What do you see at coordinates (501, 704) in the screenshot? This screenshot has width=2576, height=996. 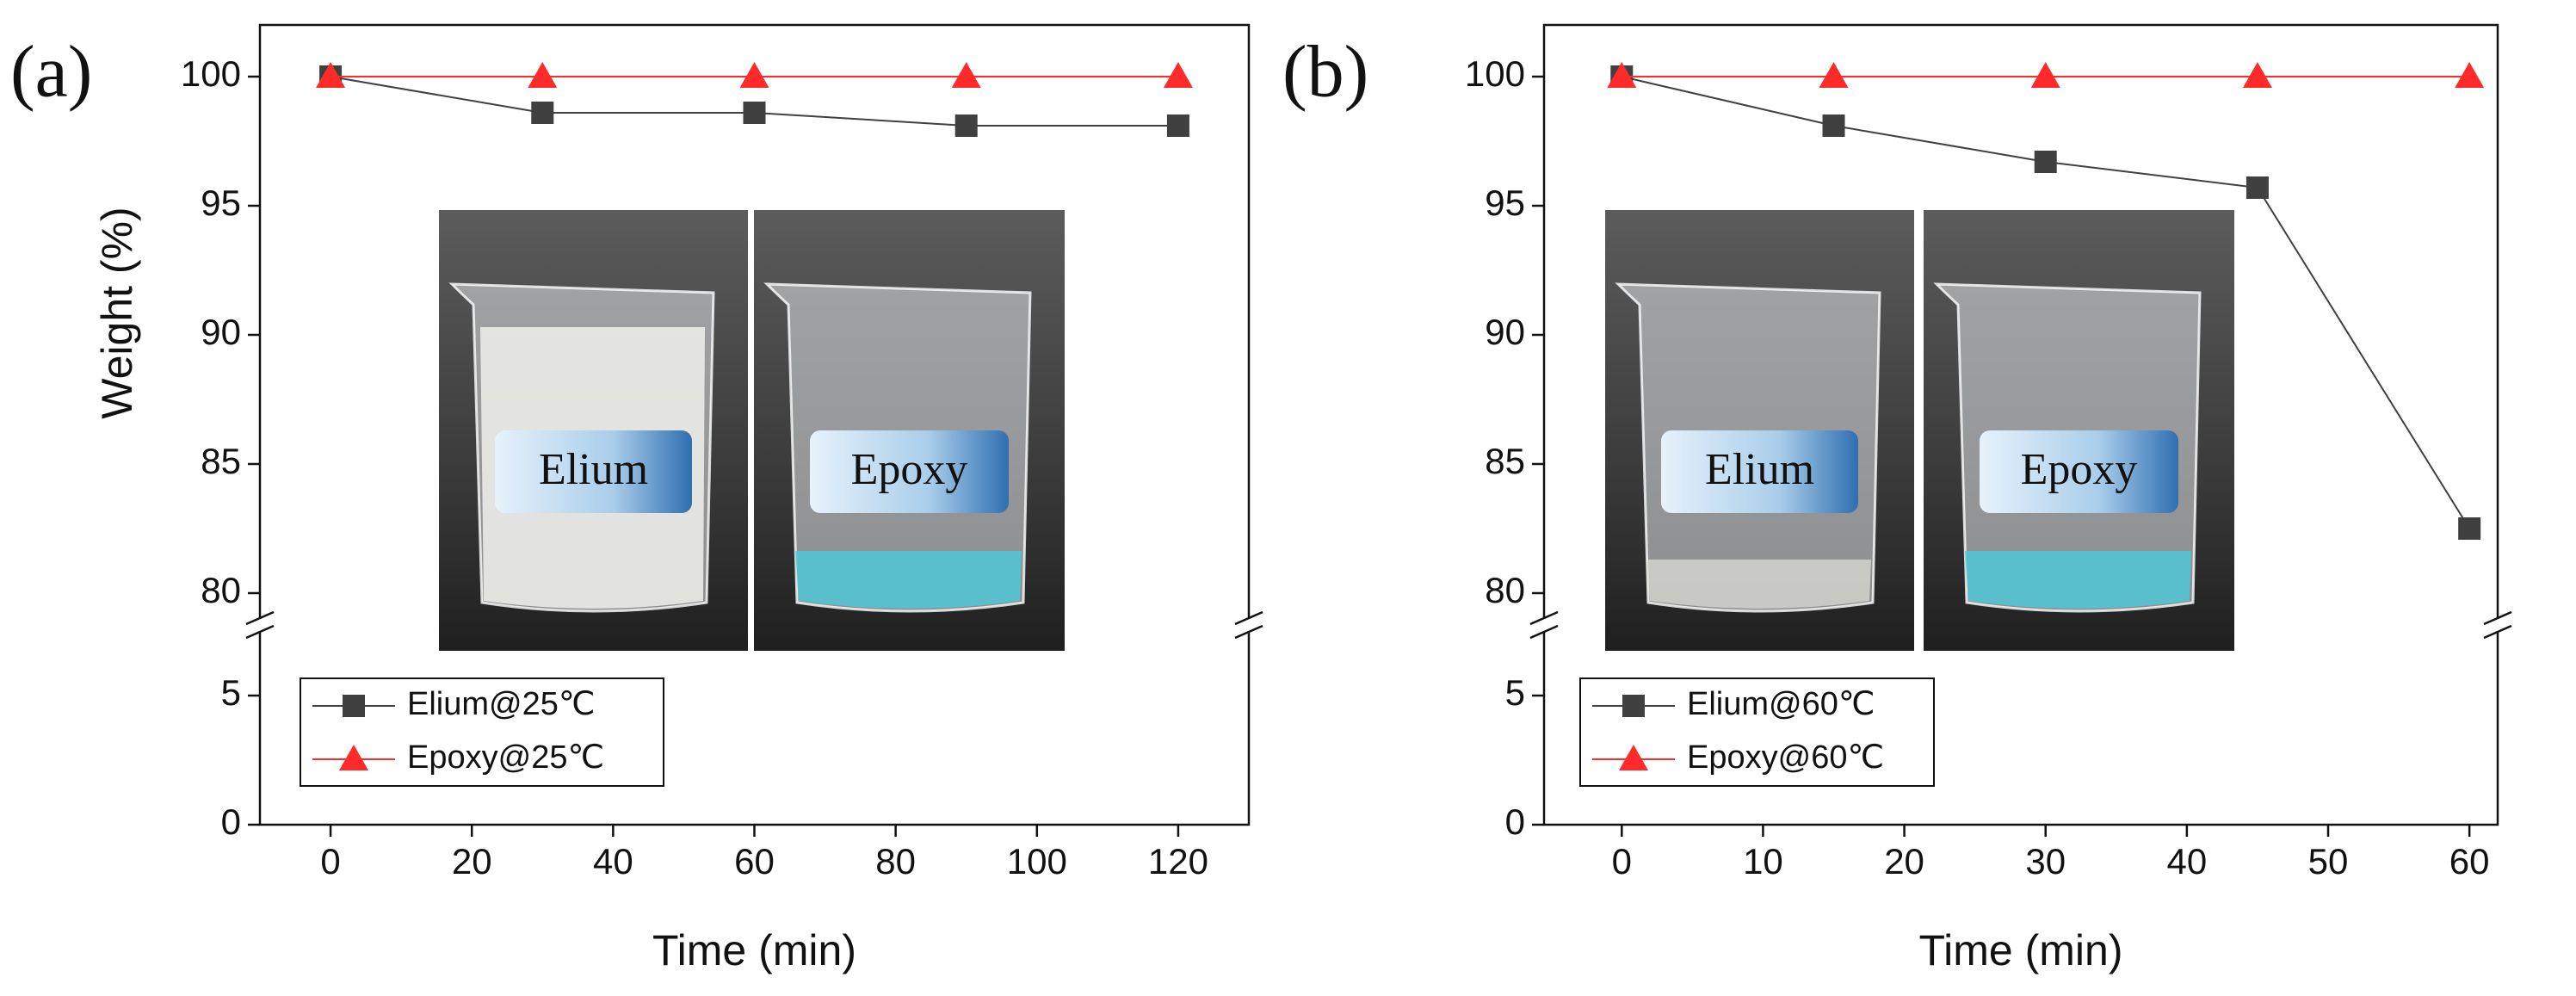 I see `legend-label: Elium@25℃` at bounding box center [501, 704].